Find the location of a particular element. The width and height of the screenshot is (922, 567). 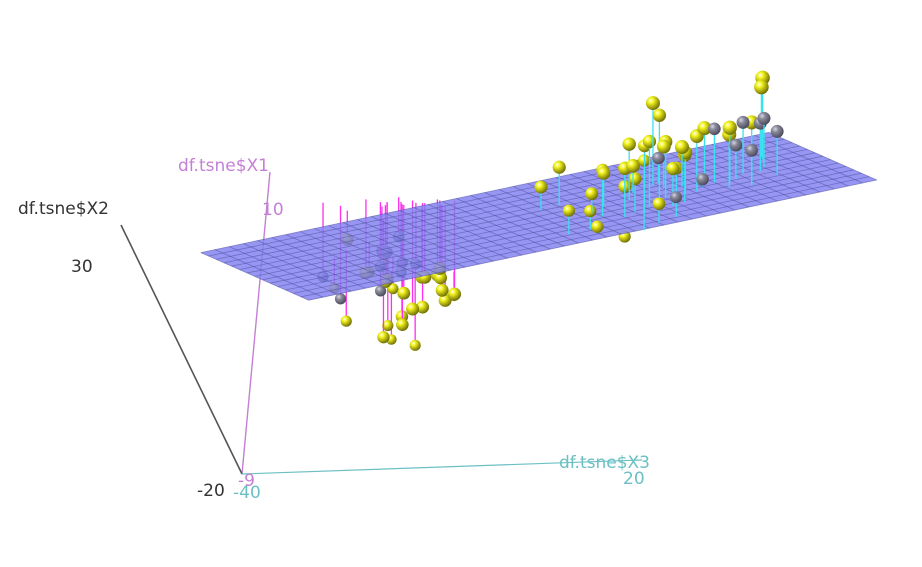

x3-axis-label: df.tsne$X3 is located at coordinates (604, 463).